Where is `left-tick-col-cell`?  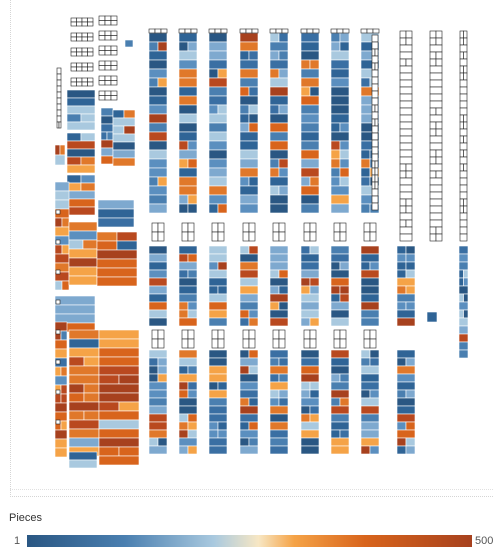 left-tick-col-cell is located at coordinates (60, 125).